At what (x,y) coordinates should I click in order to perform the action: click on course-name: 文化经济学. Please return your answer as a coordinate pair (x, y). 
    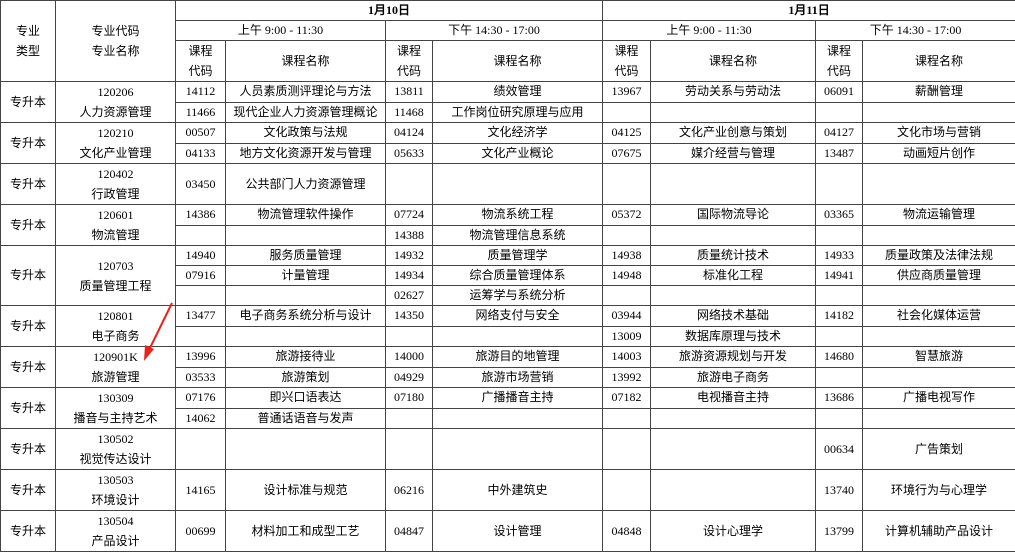
    Looking at the image, I should click on (518, 133).